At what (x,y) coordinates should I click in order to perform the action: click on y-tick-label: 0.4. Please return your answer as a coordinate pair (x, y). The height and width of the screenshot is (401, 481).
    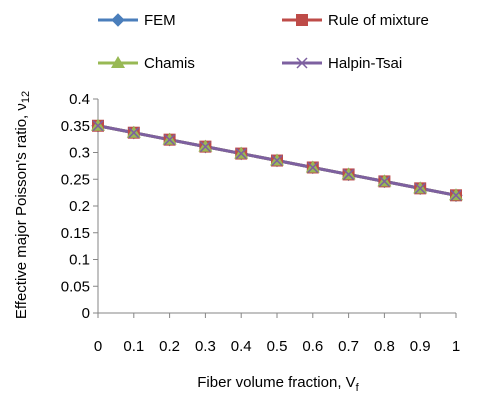
    Looking at the image, I should click on (79, 99).